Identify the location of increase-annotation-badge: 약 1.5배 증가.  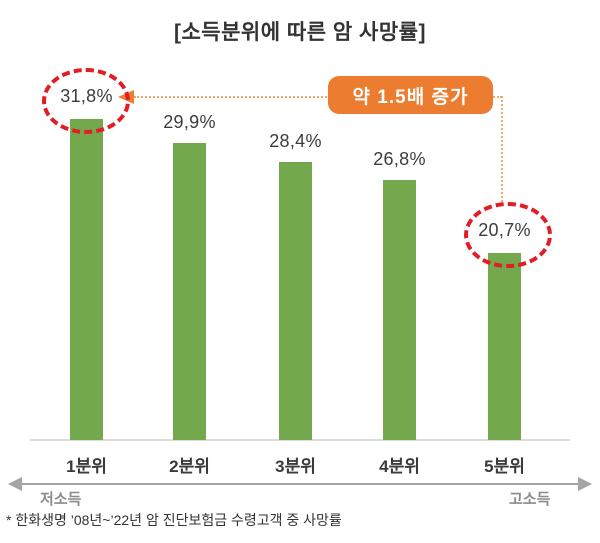
(410, 95).